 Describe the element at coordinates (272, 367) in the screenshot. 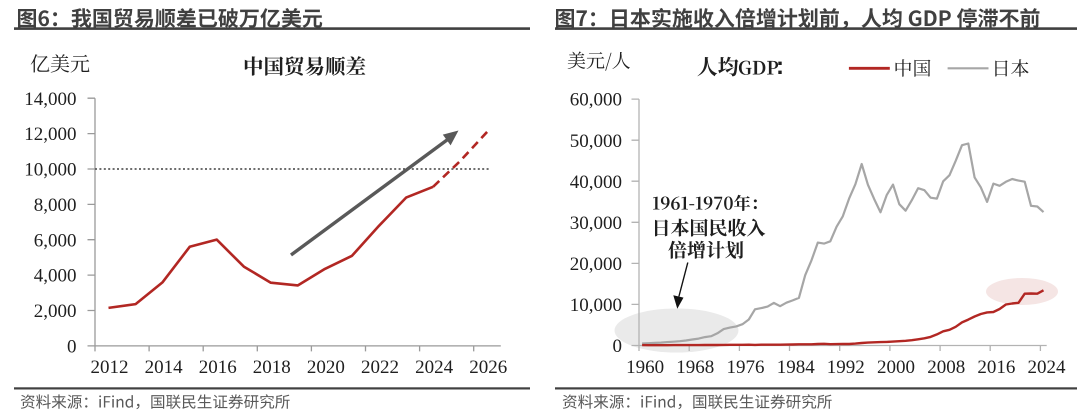

I see `svg-text: 2018` at that location.